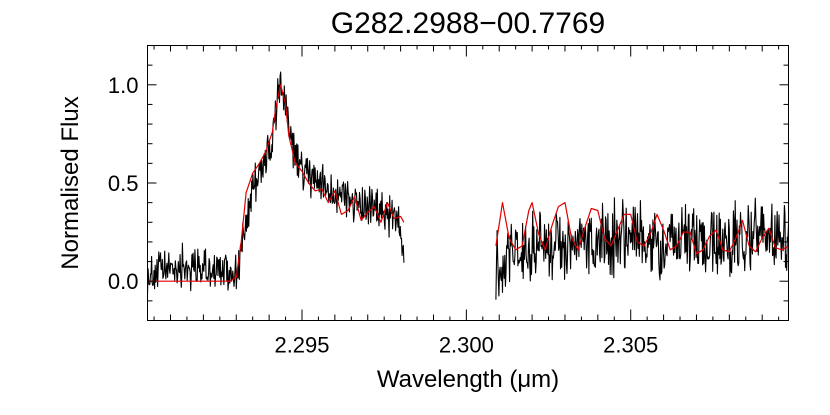 This screenshot has height=415, width=830. What do you see at coordinates (123, 183) in the screenshot?
I see `y-tick-label: 0.5` at bounding box center [123, 183].